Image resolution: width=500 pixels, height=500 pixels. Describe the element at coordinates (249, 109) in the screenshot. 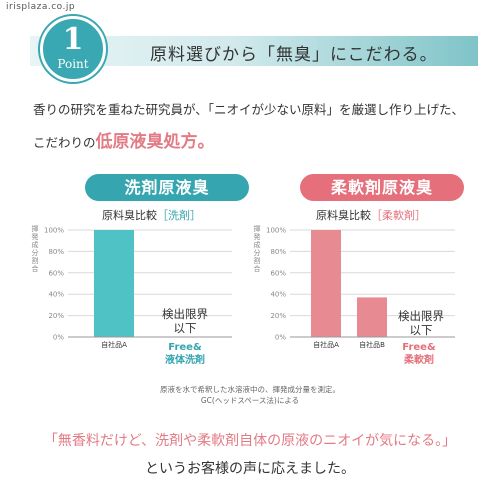

I see `intro-line-1: 香りの研究を重ねた研究員が、「ニオイが少ない原料」を厳選し作り上げた、` at that location.